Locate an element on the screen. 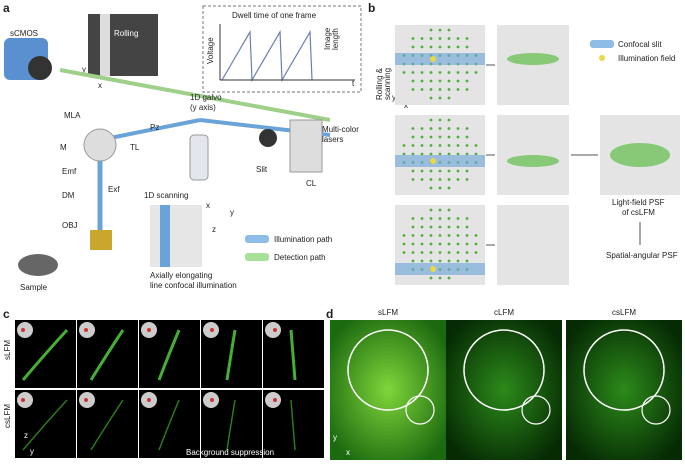 This screenshot has height=467, width=685. camera-lens is located at coordinates (40, 68).